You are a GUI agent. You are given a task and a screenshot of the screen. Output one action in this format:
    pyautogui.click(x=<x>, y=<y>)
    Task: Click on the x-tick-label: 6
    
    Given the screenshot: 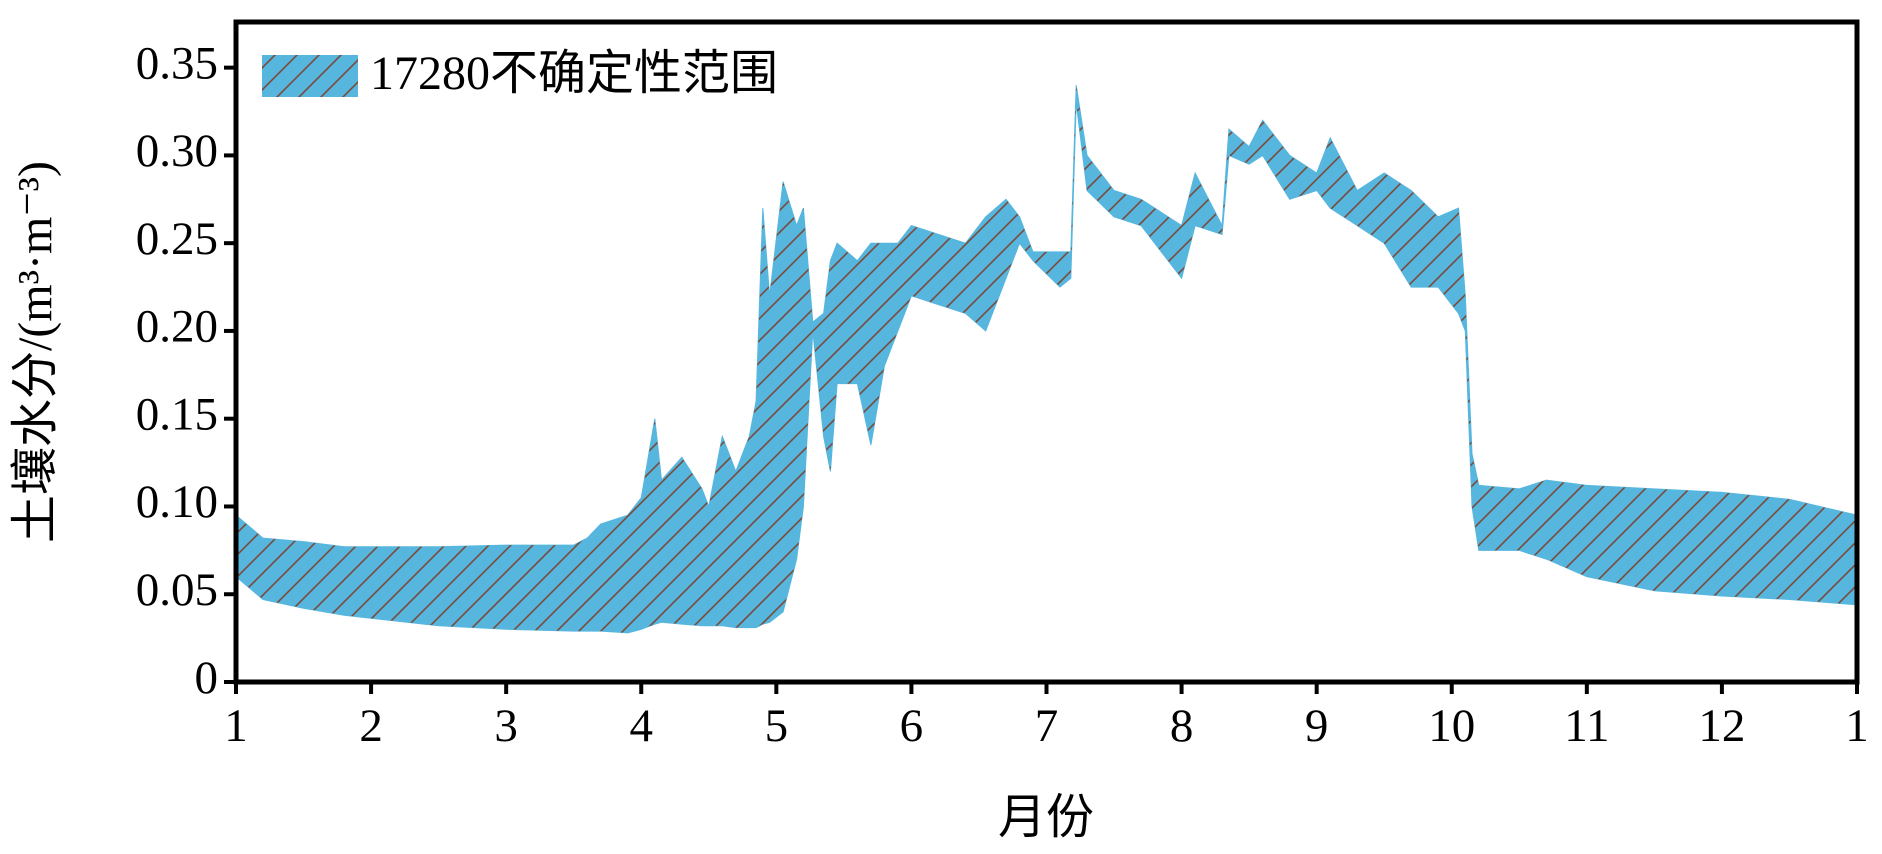 What is the action you would take?
    pyautogui.click(x=912, y=726)
    